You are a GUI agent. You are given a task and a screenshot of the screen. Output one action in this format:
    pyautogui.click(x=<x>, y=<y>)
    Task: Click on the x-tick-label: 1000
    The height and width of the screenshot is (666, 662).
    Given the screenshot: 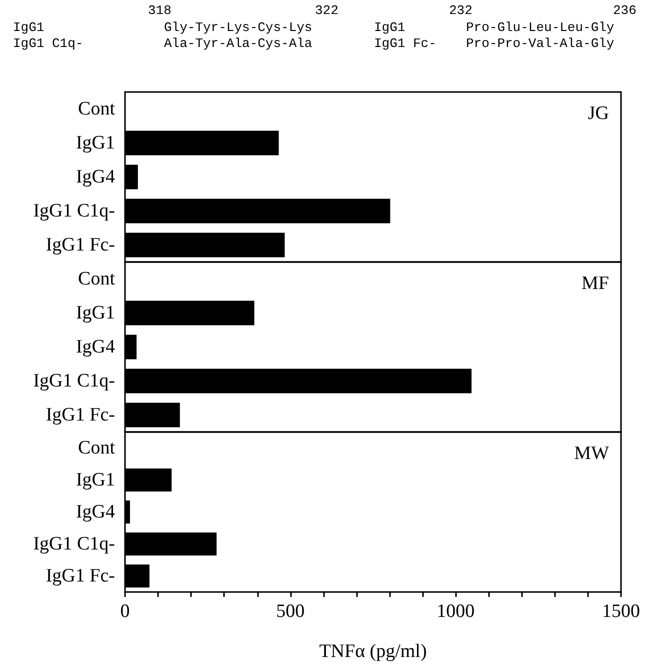 What is the action you would take?
    pyautogui.click(x=455, y=611)
    